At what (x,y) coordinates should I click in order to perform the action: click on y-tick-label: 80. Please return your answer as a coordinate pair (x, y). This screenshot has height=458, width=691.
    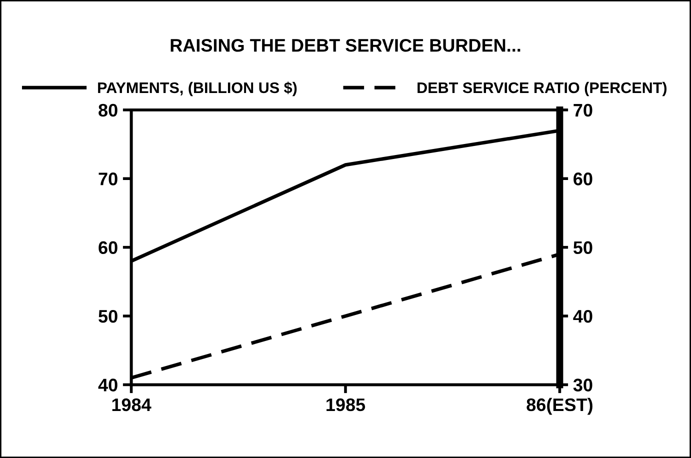
    Looking at the image, I should click on (108, 110).